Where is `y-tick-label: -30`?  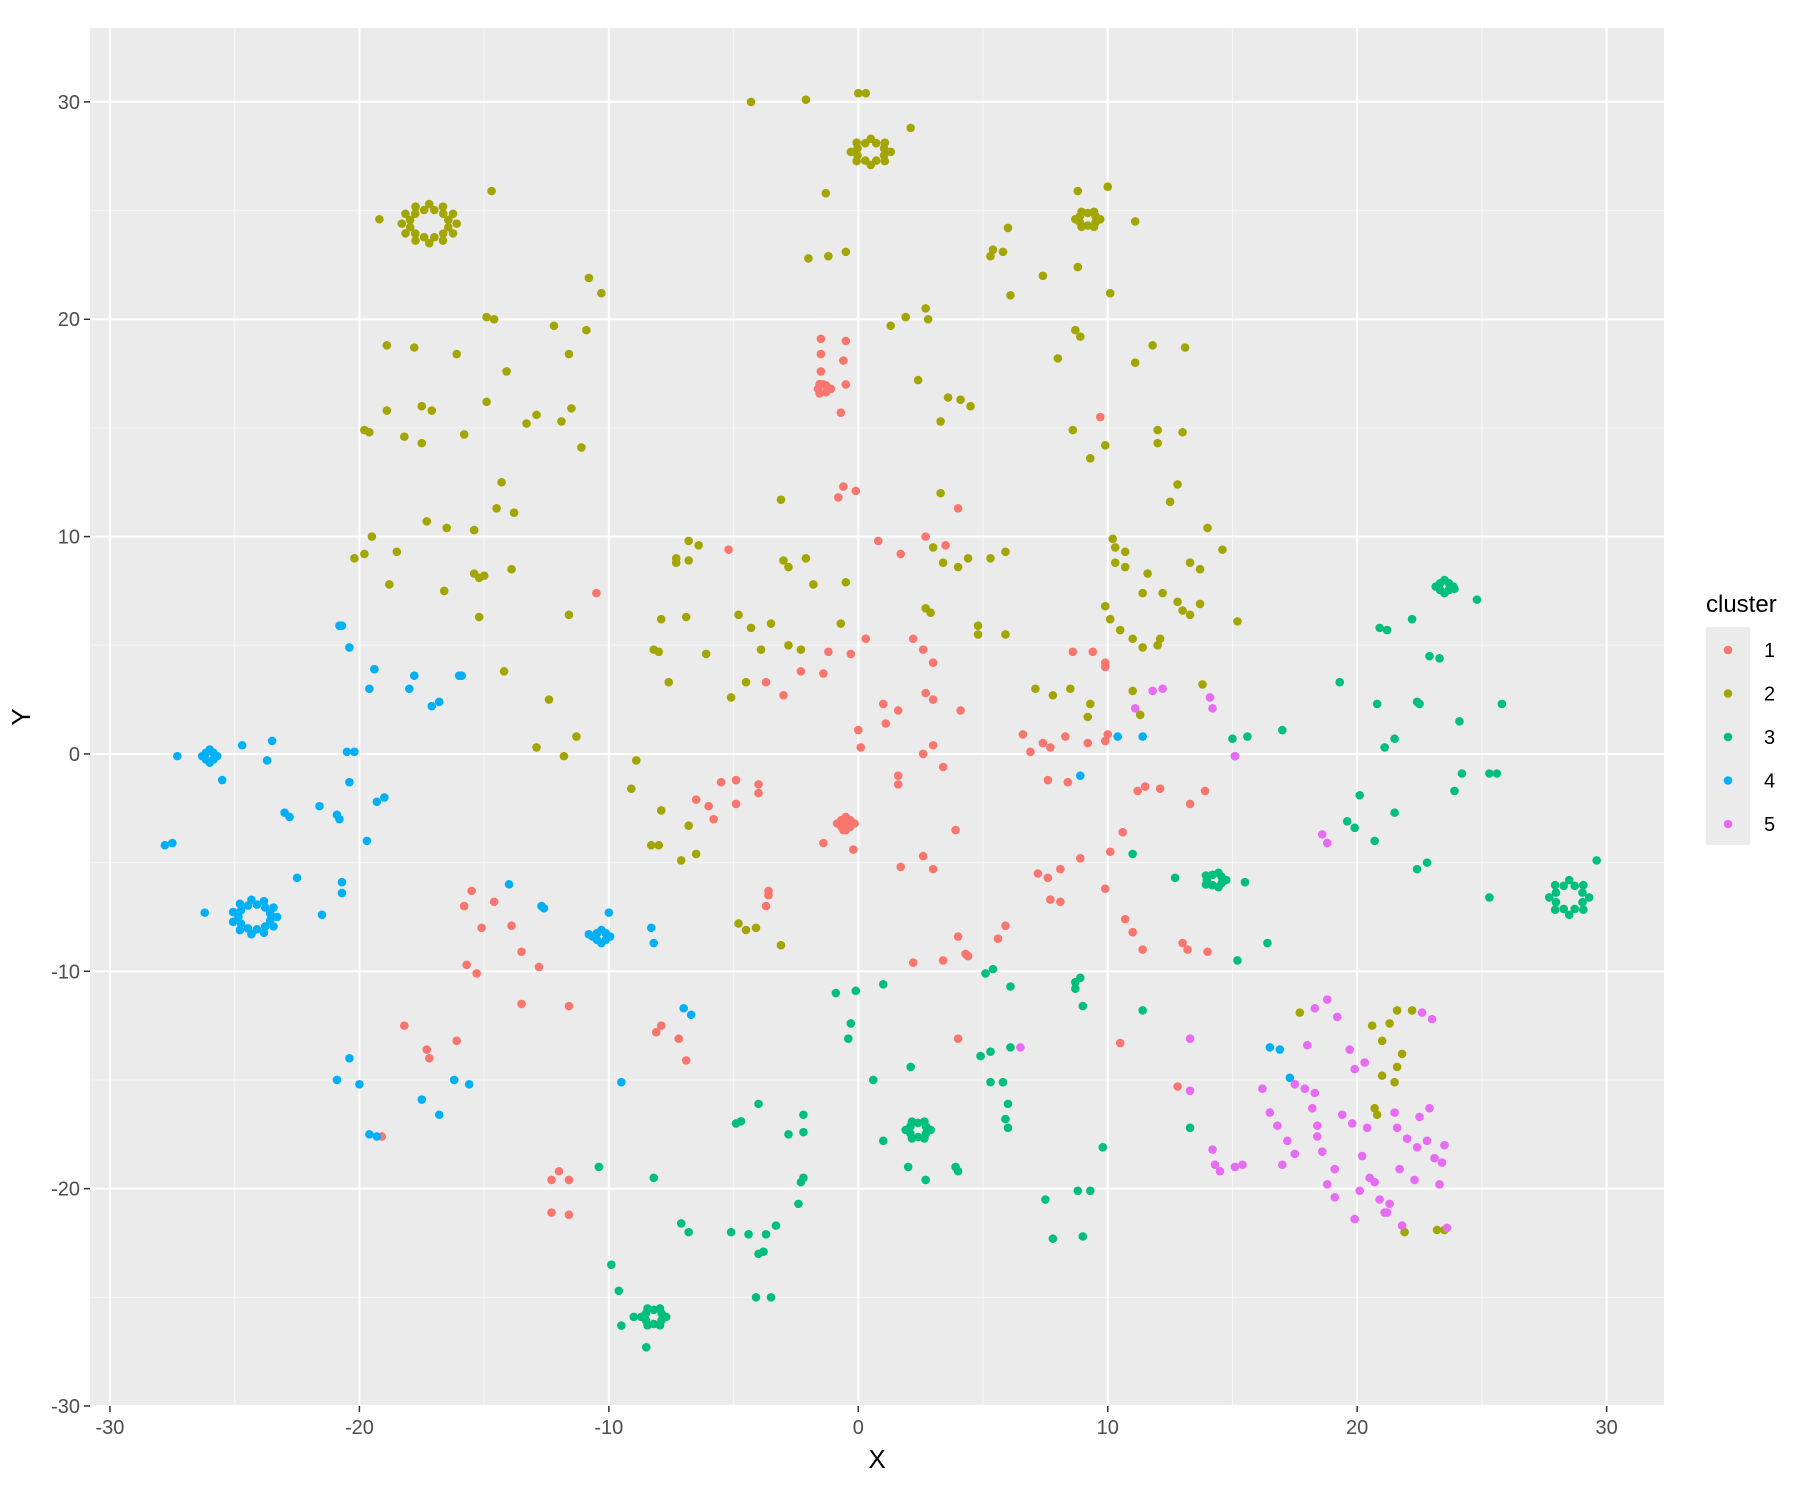
y-tick-label: -30 is located at coordinates (65, 1407).